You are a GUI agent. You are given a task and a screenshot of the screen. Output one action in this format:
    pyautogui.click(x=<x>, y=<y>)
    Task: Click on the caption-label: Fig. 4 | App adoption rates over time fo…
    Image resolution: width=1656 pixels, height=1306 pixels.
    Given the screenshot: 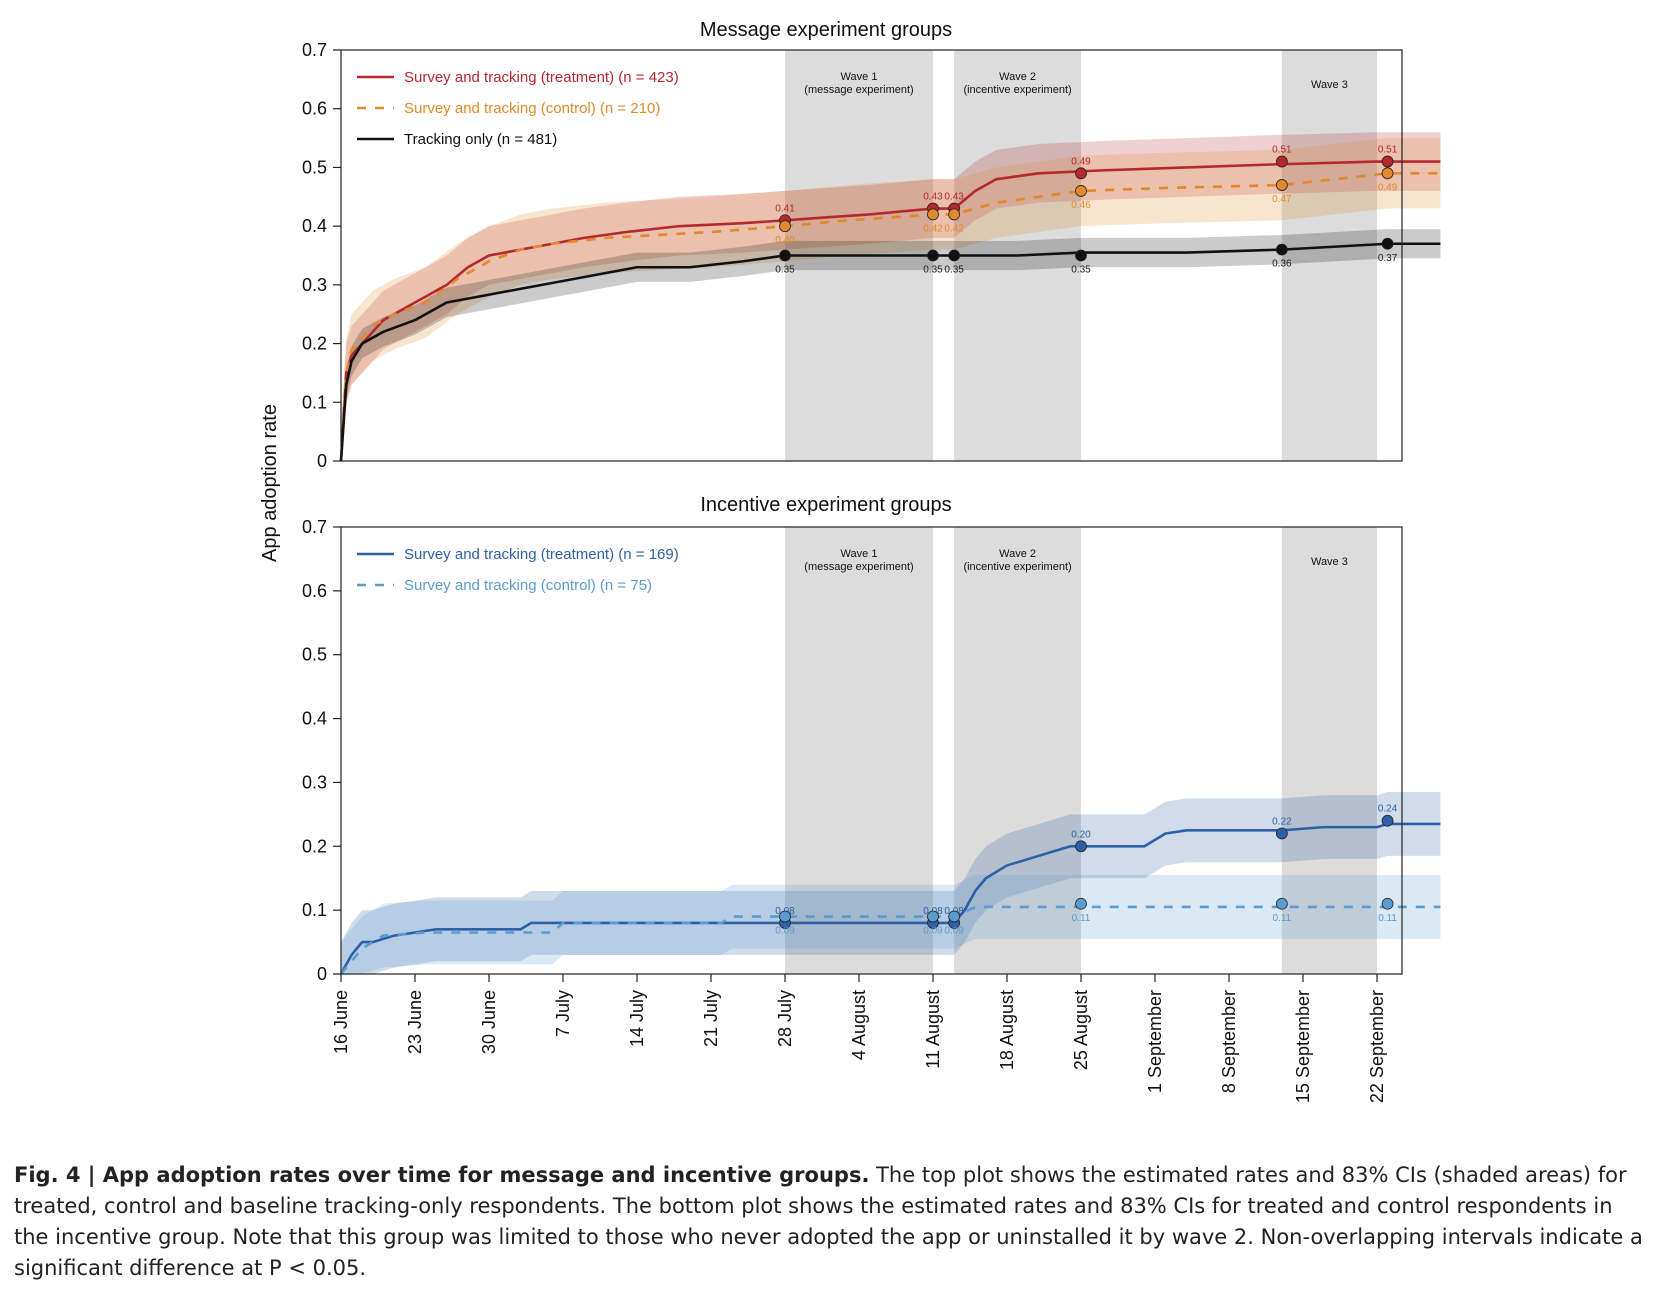 What is the action you would take?
    pyautogui.click(x=442, y=1175)
    